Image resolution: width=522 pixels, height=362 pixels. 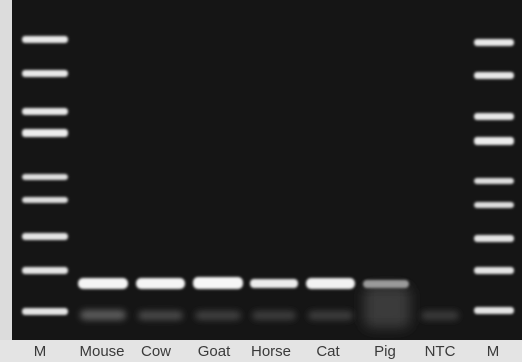 I want to click on sample-lane-mouse, so click(x=103, y=299).